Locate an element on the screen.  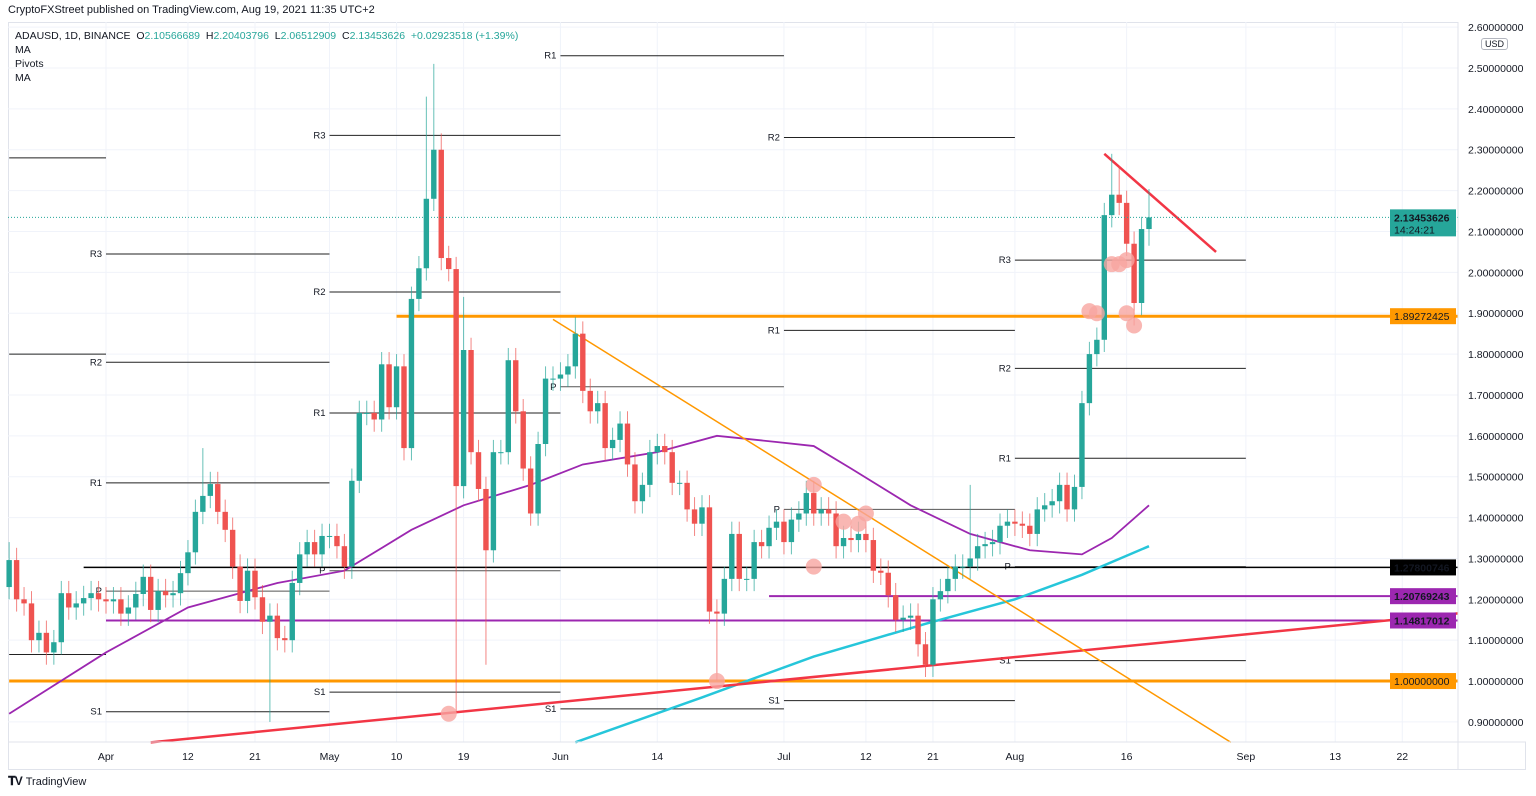
currency-badge: USD is located at coordinates (1495, 44).